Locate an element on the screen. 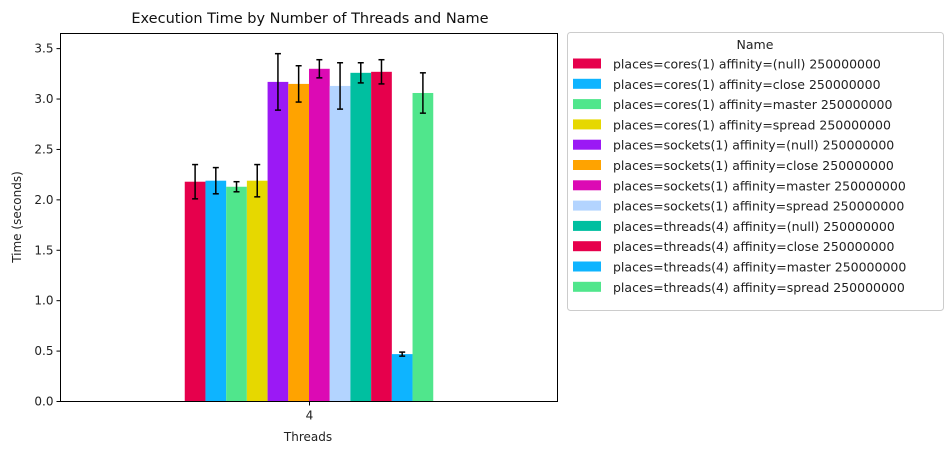  y-tick-label: 1.5 is located at coordinates (43, 250).